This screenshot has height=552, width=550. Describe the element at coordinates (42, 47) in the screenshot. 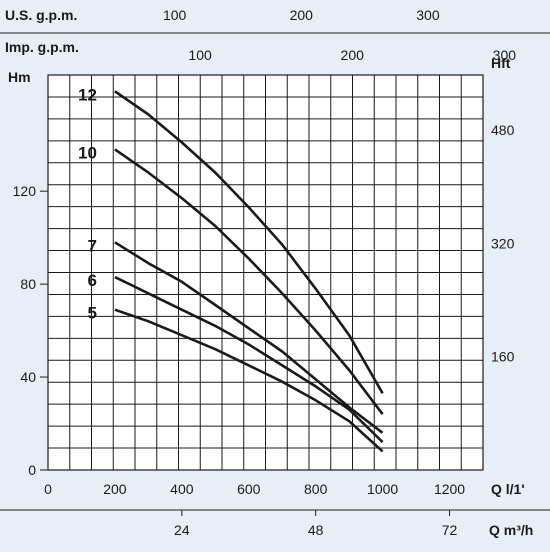

I see `top-impgpm-axis-label: Imp. g.p.m.` at that location.